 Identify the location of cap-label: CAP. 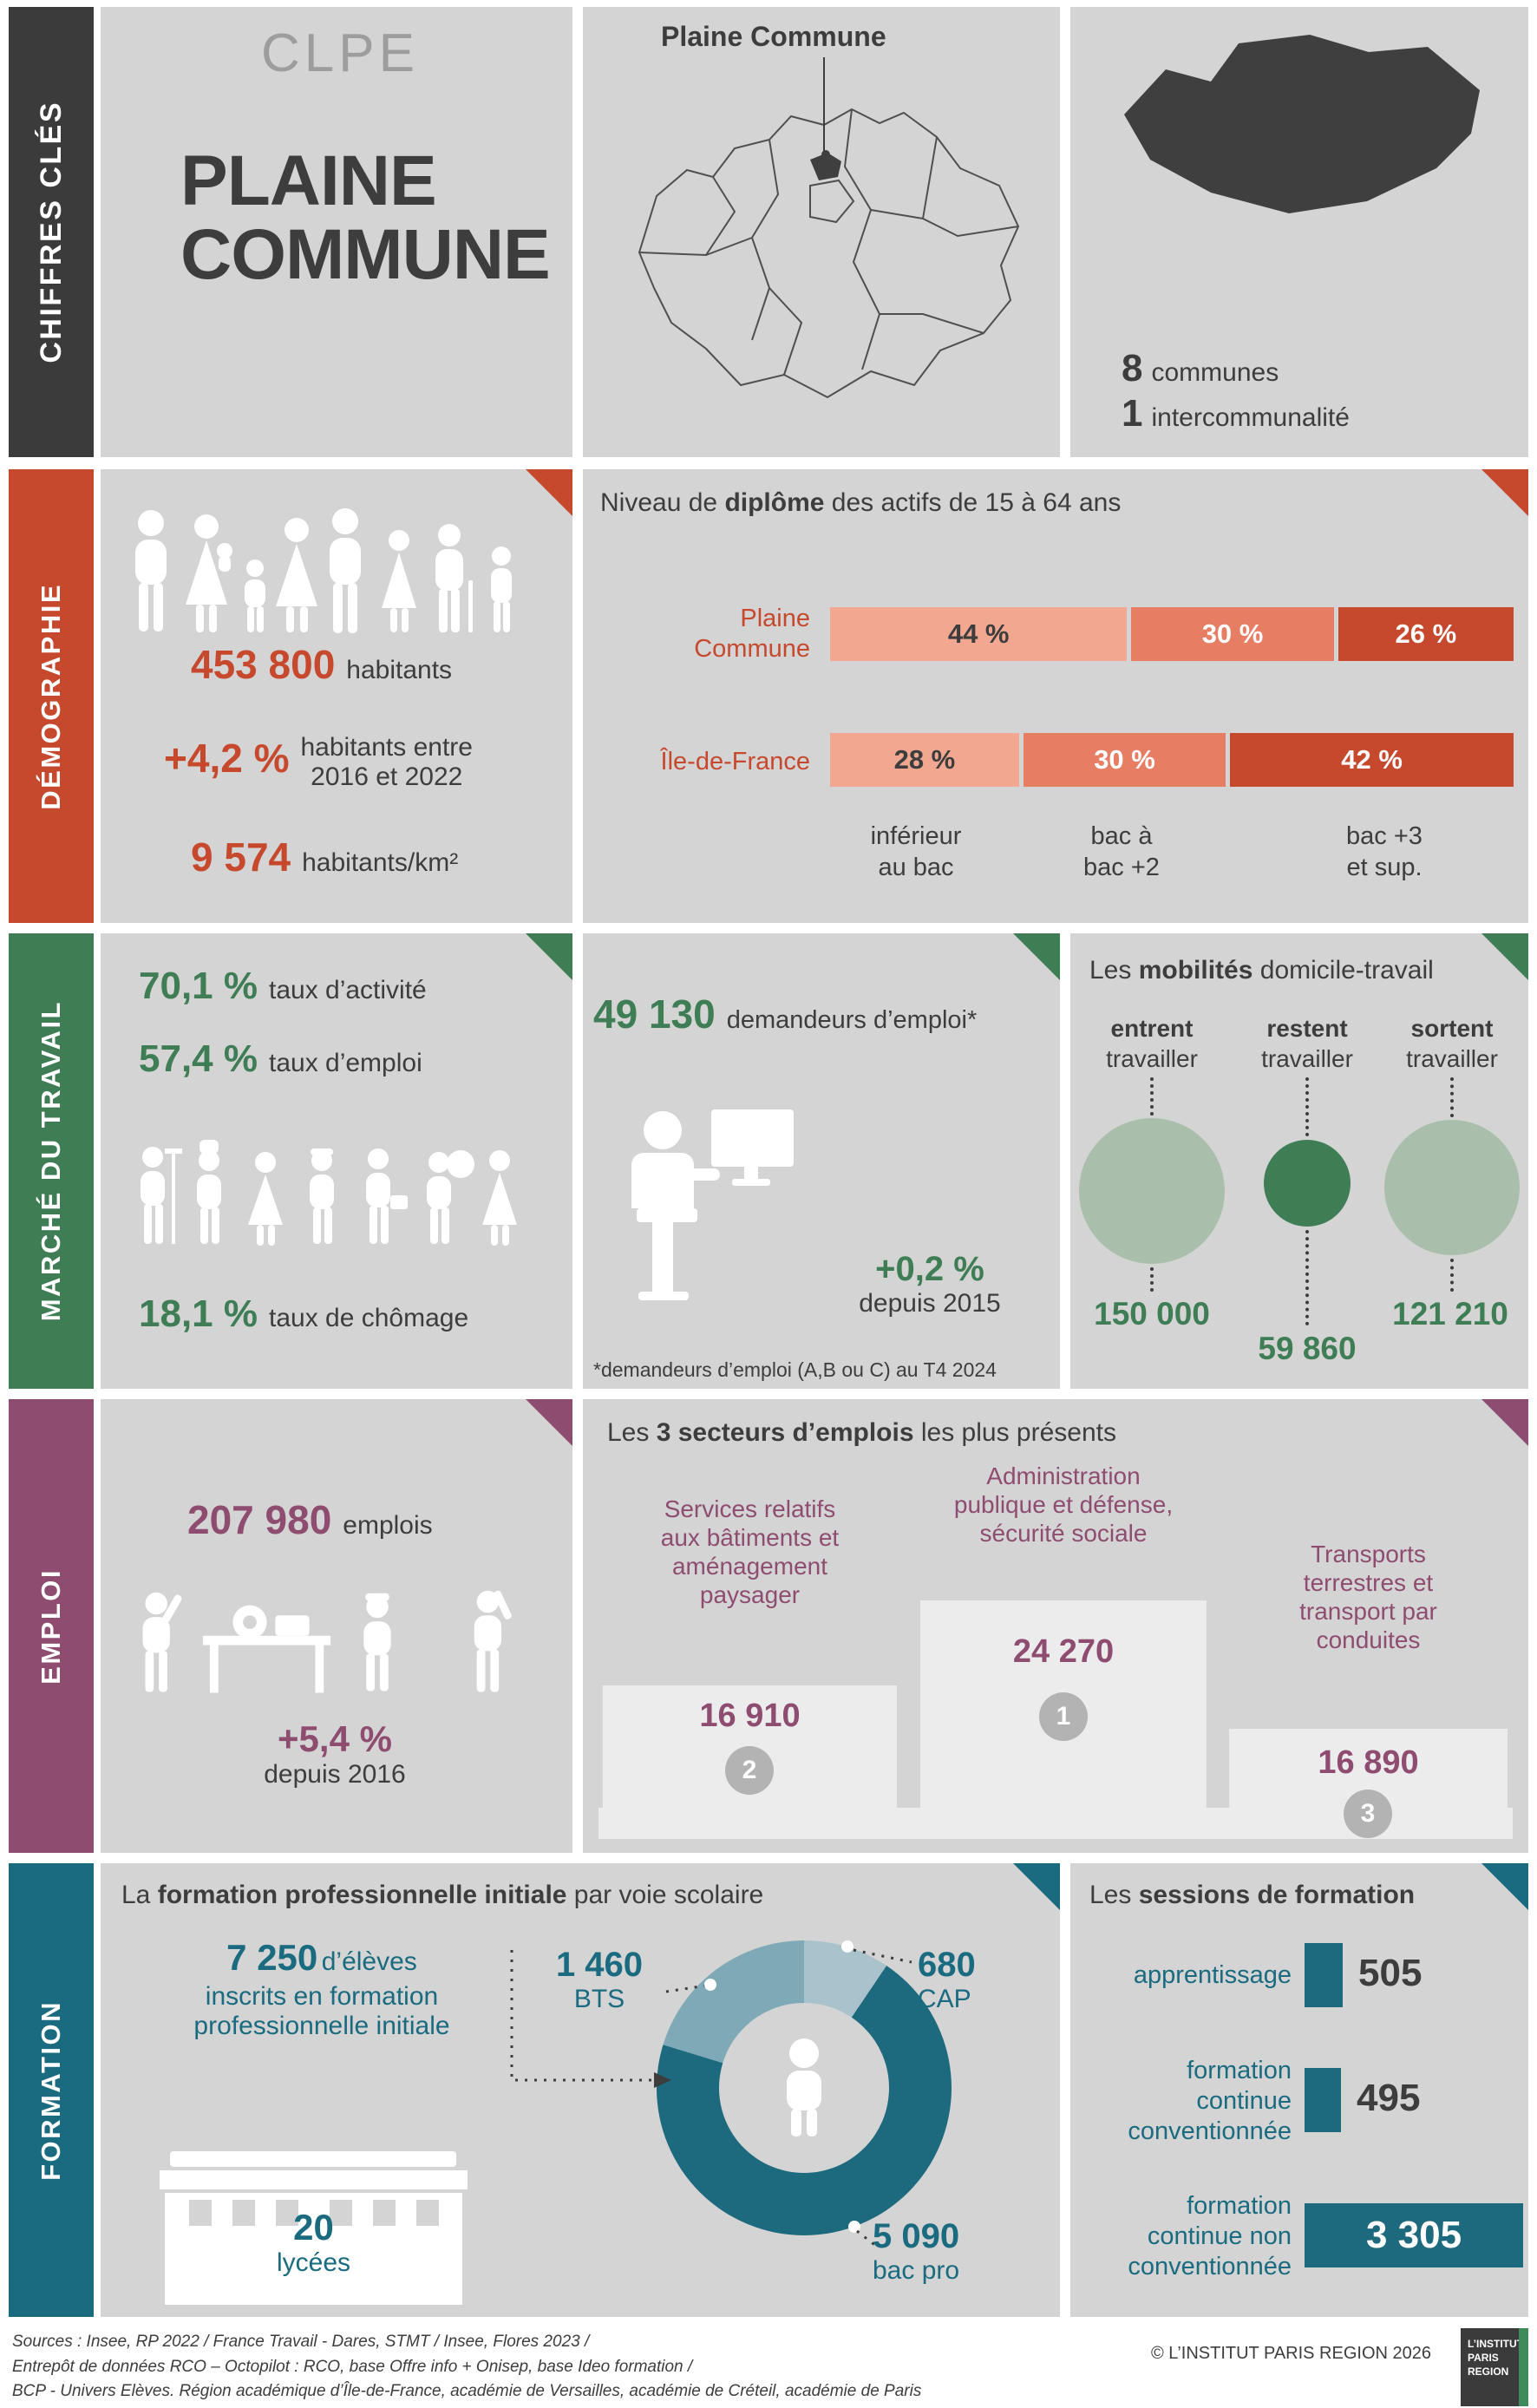
(944, 1999).